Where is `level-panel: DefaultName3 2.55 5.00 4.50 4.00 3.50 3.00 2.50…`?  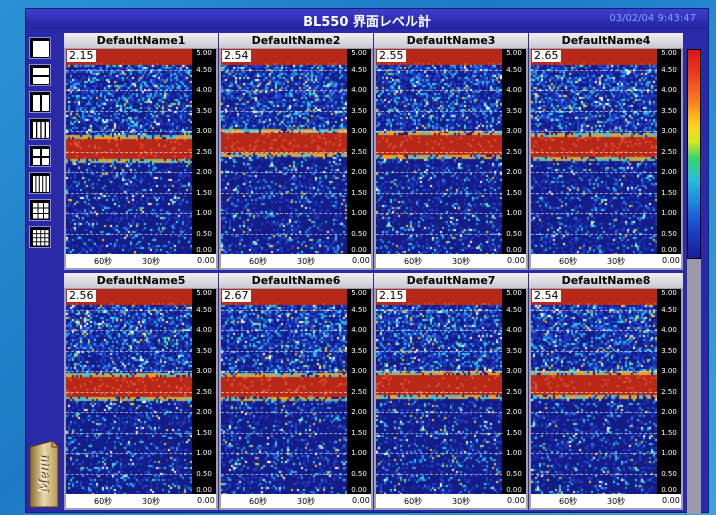
level-panel: DefaultName3 2.55 5.00 4.50 4.00 3.50 3.00 2.50… is located at coordinates (451, 151).